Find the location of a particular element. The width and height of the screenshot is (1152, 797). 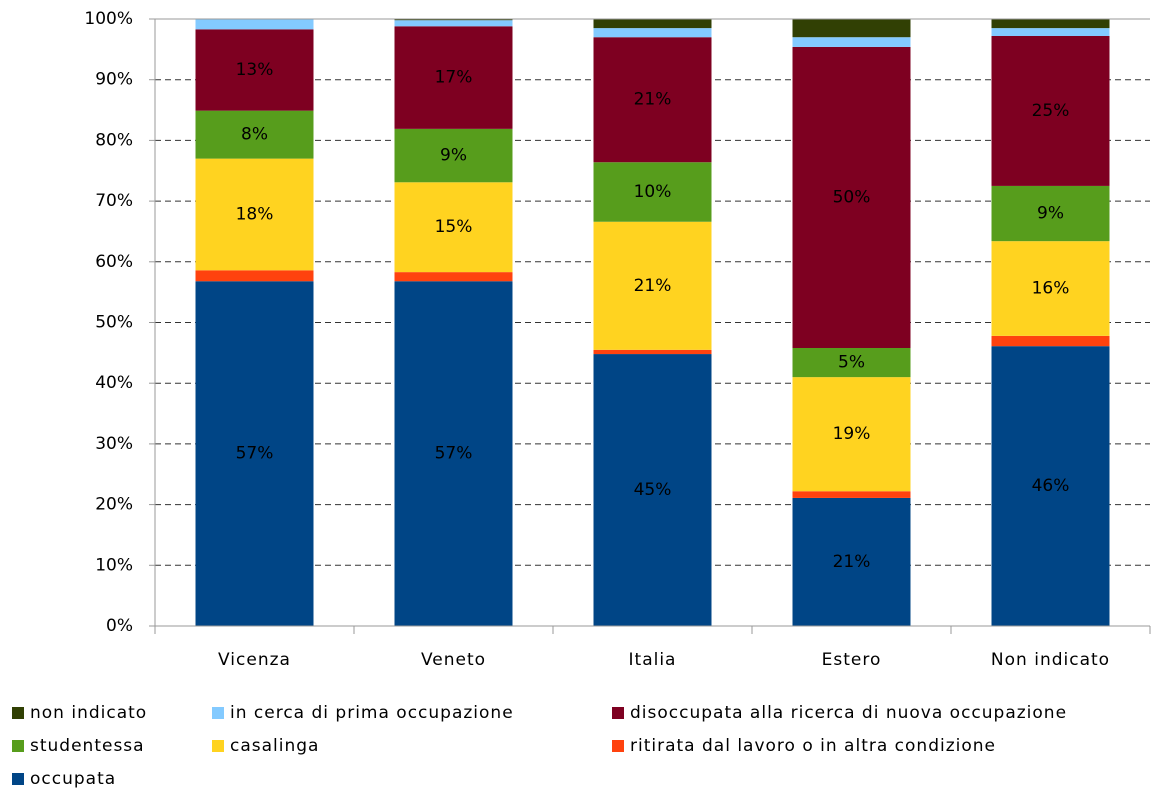

data-label: 45% is located at coordinates (653, 490).